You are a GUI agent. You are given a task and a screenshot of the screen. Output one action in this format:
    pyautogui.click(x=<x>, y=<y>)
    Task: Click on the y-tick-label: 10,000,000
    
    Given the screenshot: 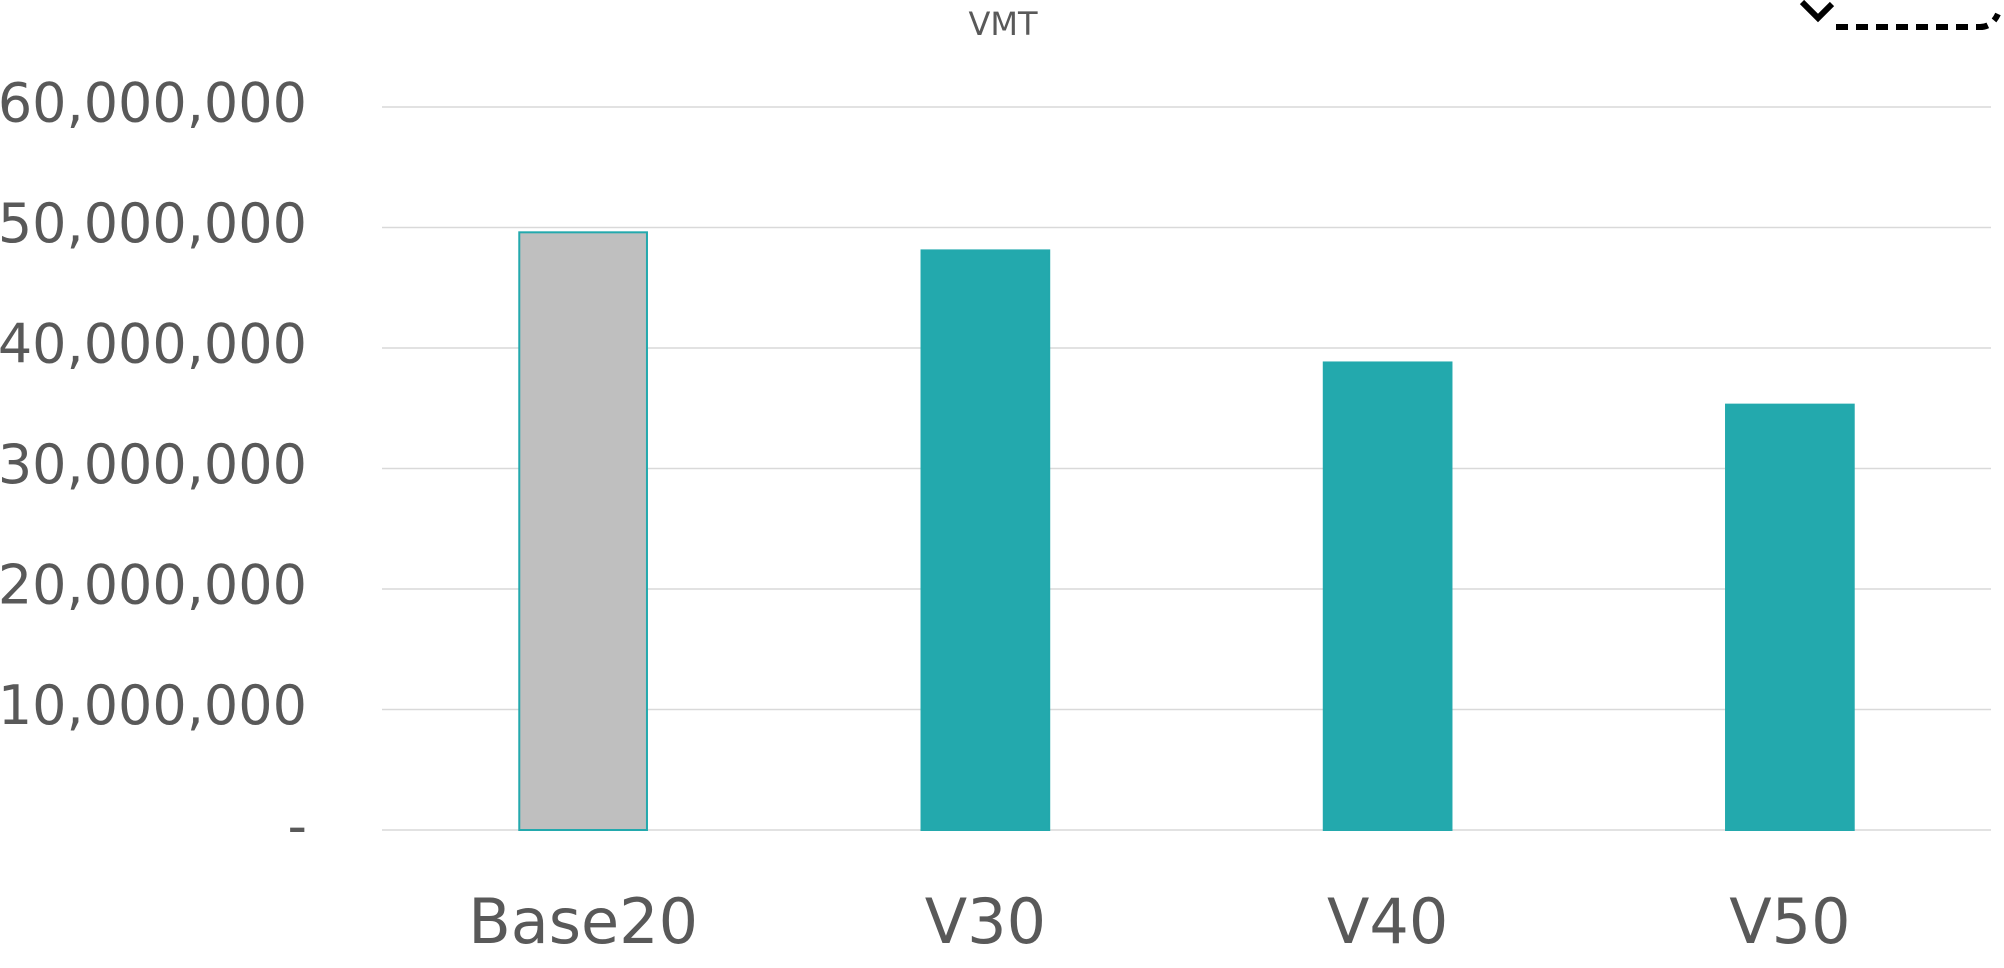 What is the action you would take?
    pyautogui.click(x=153, y=705)
    